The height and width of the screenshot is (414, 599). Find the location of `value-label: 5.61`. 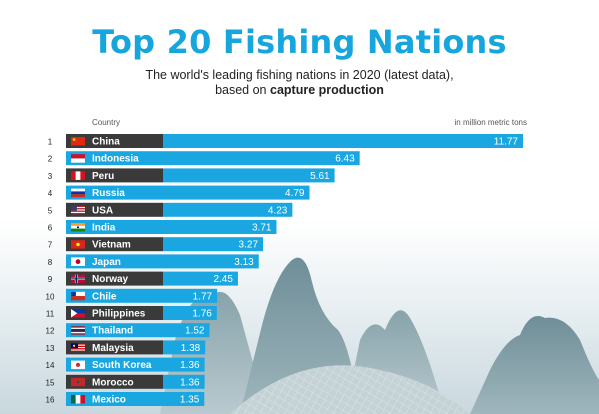

value-label: 5.61 is located at coordinates (320, 176).